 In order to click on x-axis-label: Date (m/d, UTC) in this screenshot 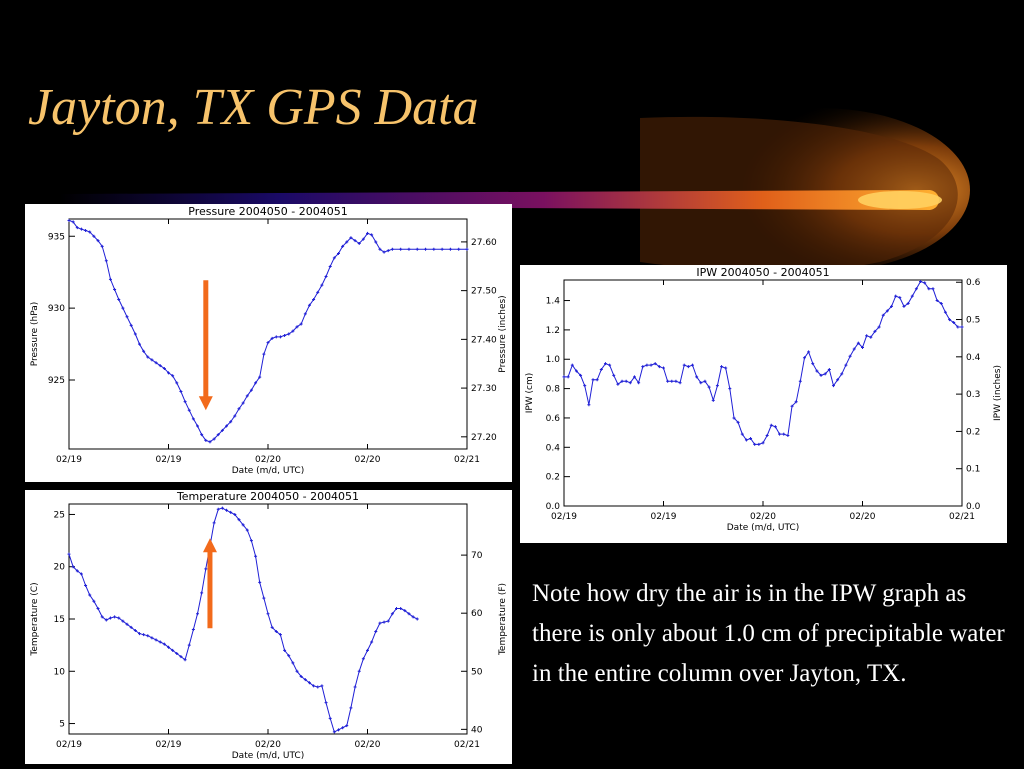, I will do `click(268, 756)`.